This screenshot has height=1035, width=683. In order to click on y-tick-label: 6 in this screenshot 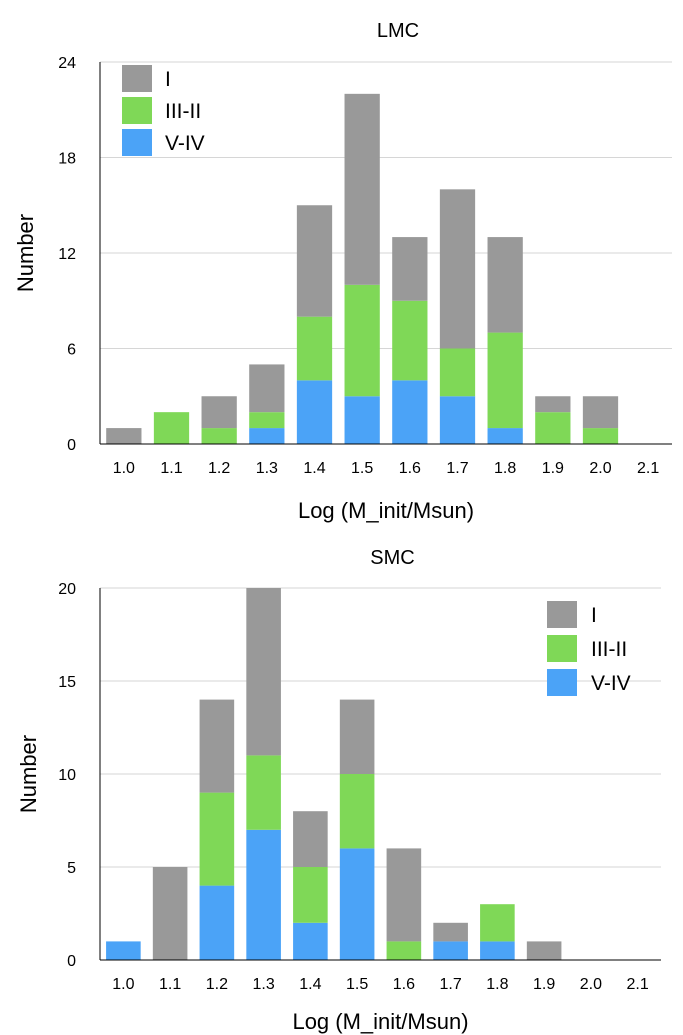, I will do `click(71, 350)`.